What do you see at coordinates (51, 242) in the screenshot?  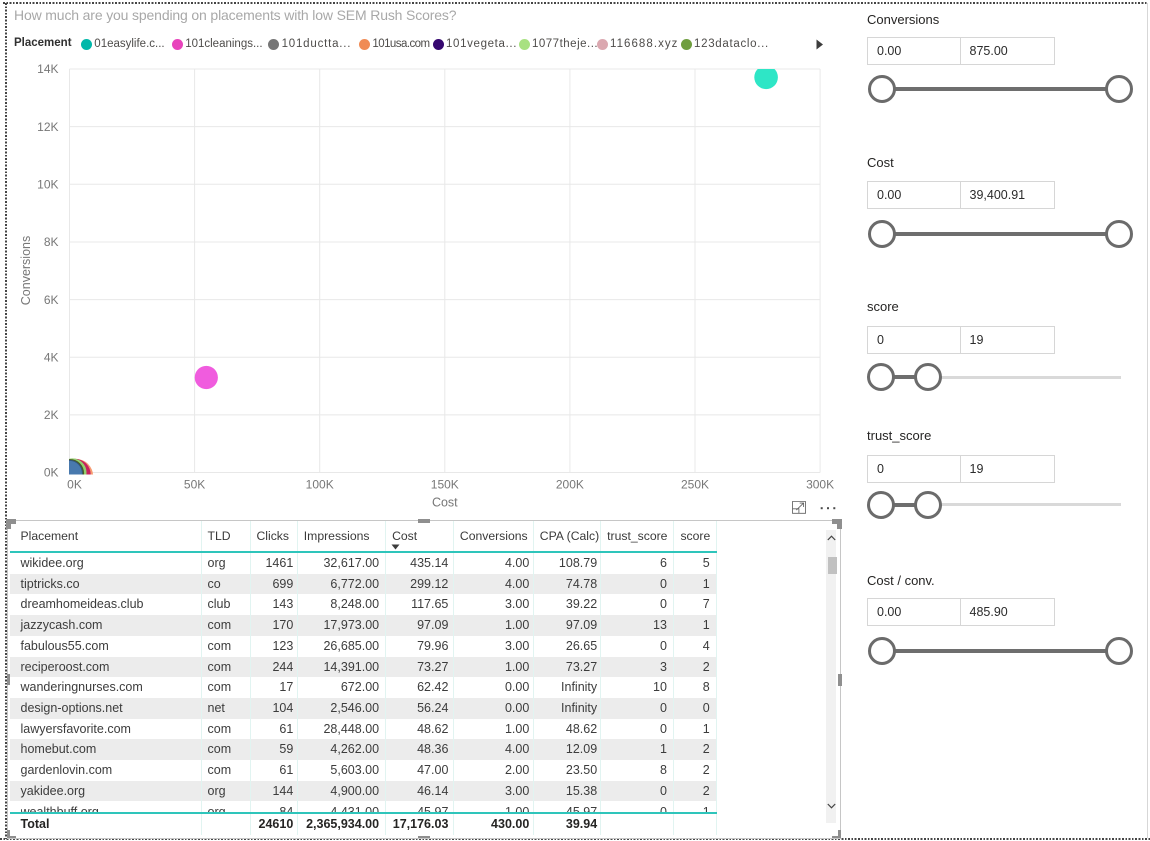 I see `svg-text: 8K` at bounding box center [51, 242].